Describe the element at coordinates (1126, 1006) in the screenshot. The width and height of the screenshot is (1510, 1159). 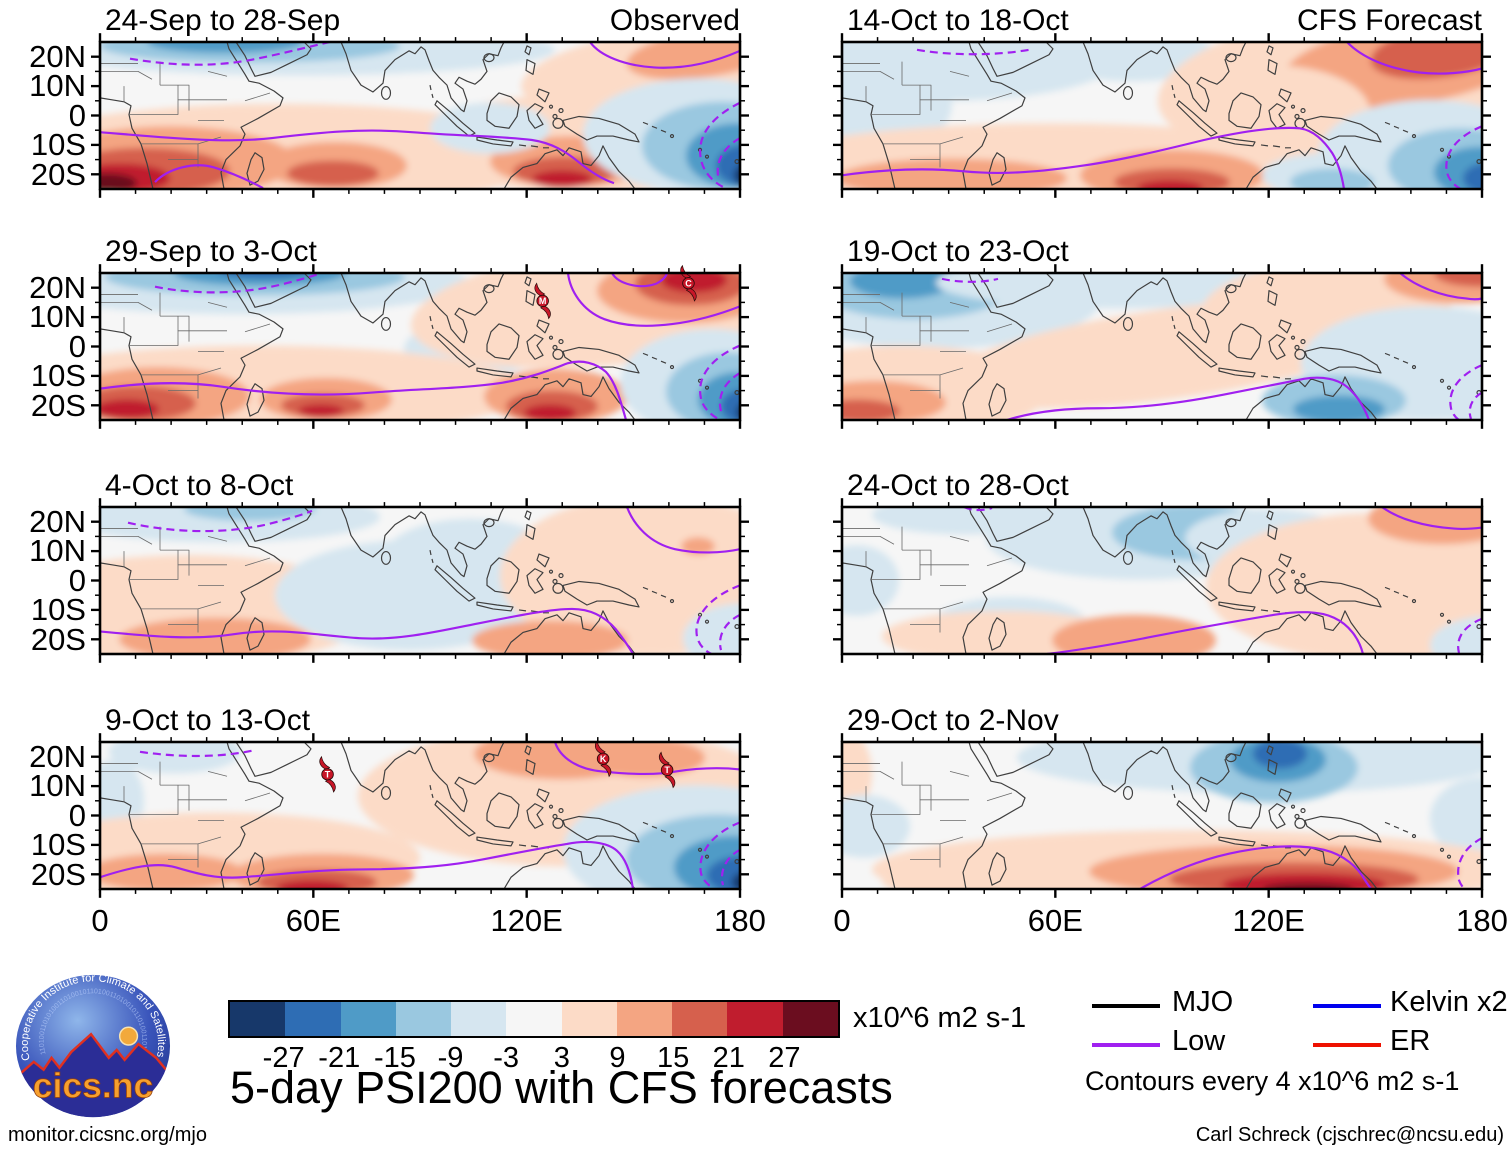
I see `legend-line-mjo` at that location.